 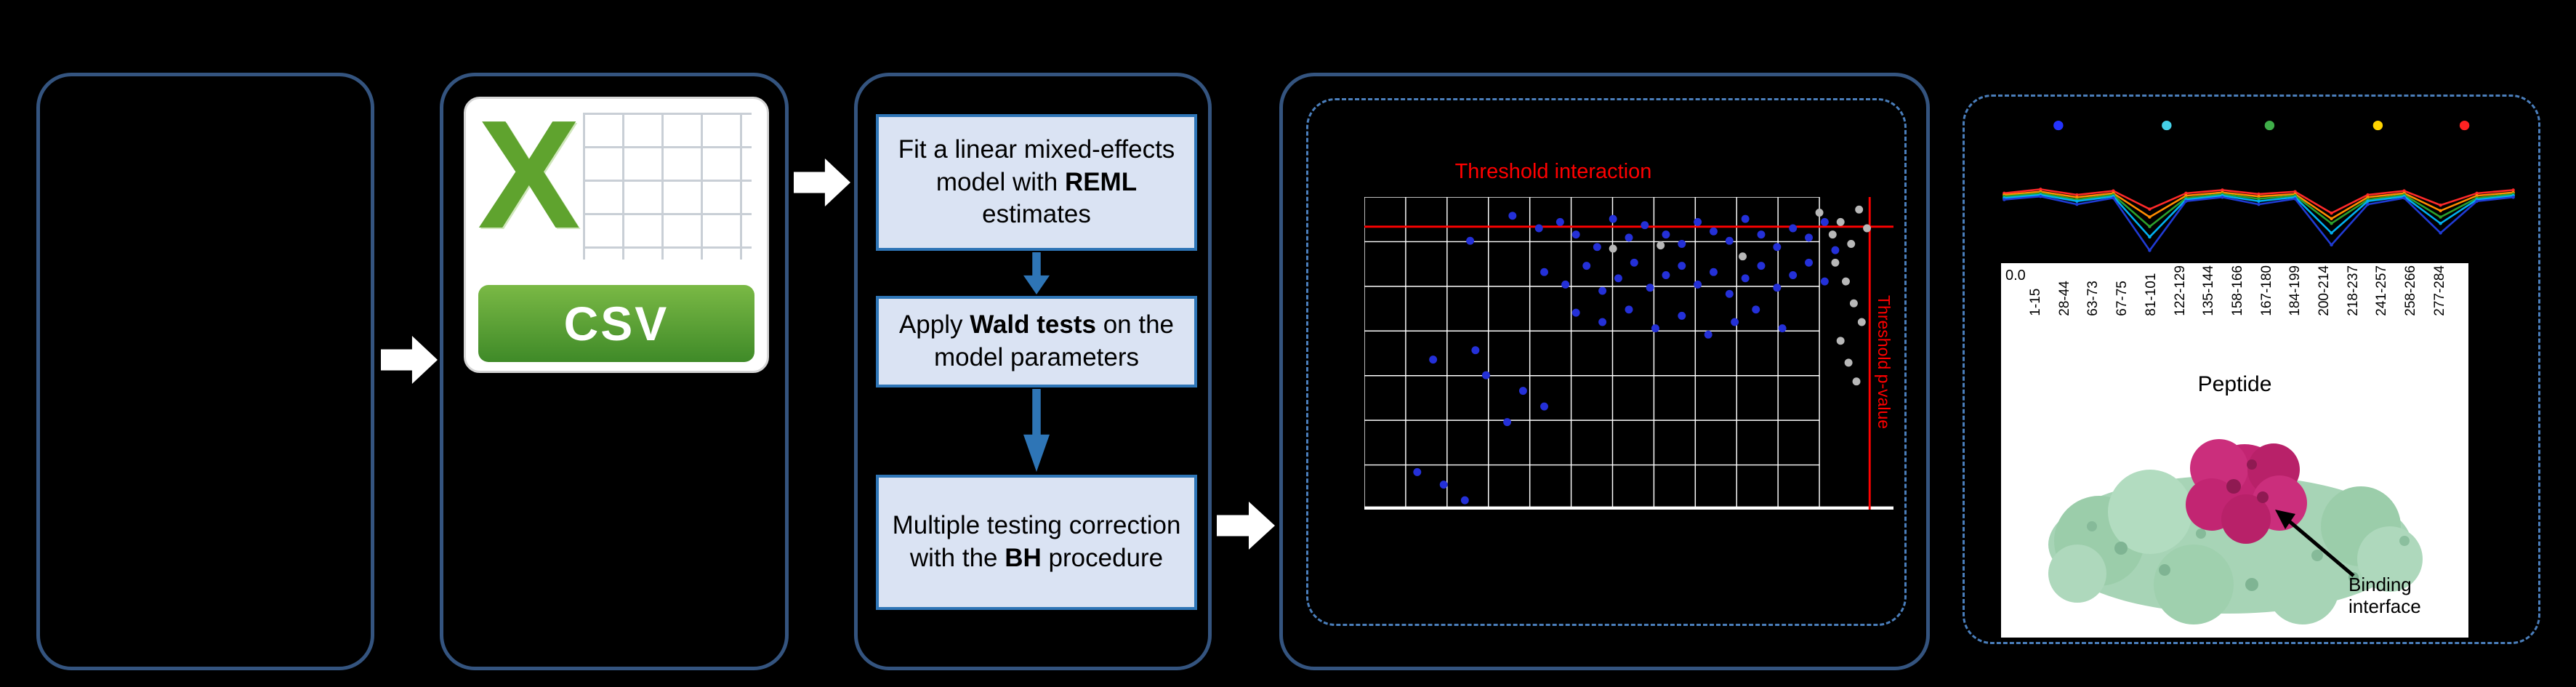 What do you see at coordinates (409, 360) in the screenshot?
I see `flow-arrow-1-icon` at bounding box center [409, 360].